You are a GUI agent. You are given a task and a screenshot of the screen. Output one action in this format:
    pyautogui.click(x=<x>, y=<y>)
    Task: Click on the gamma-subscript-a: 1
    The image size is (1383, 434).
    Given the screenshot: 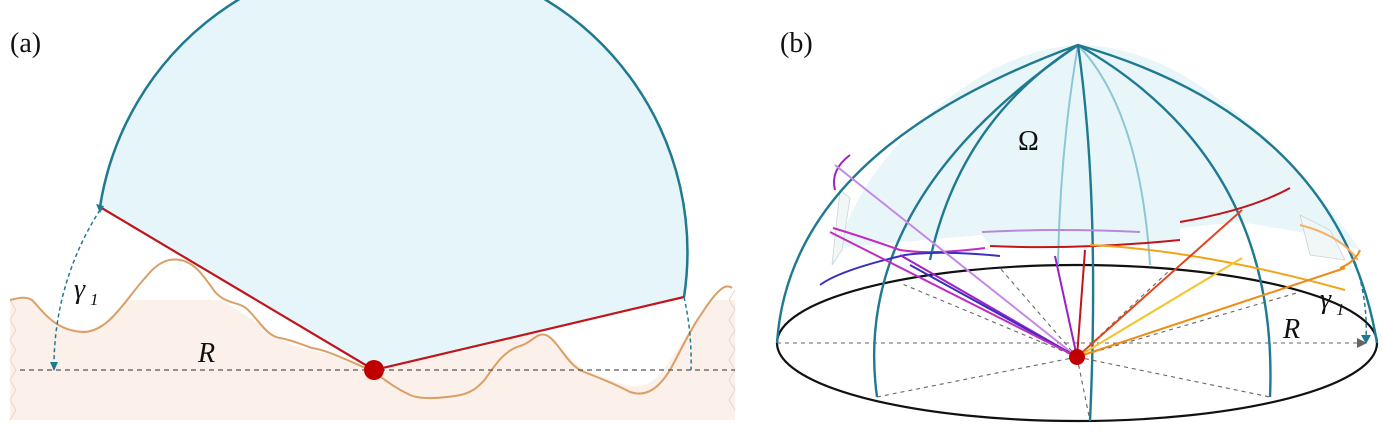 What is the action you would take?
    pyautogui.click(x=94, y=299)
    